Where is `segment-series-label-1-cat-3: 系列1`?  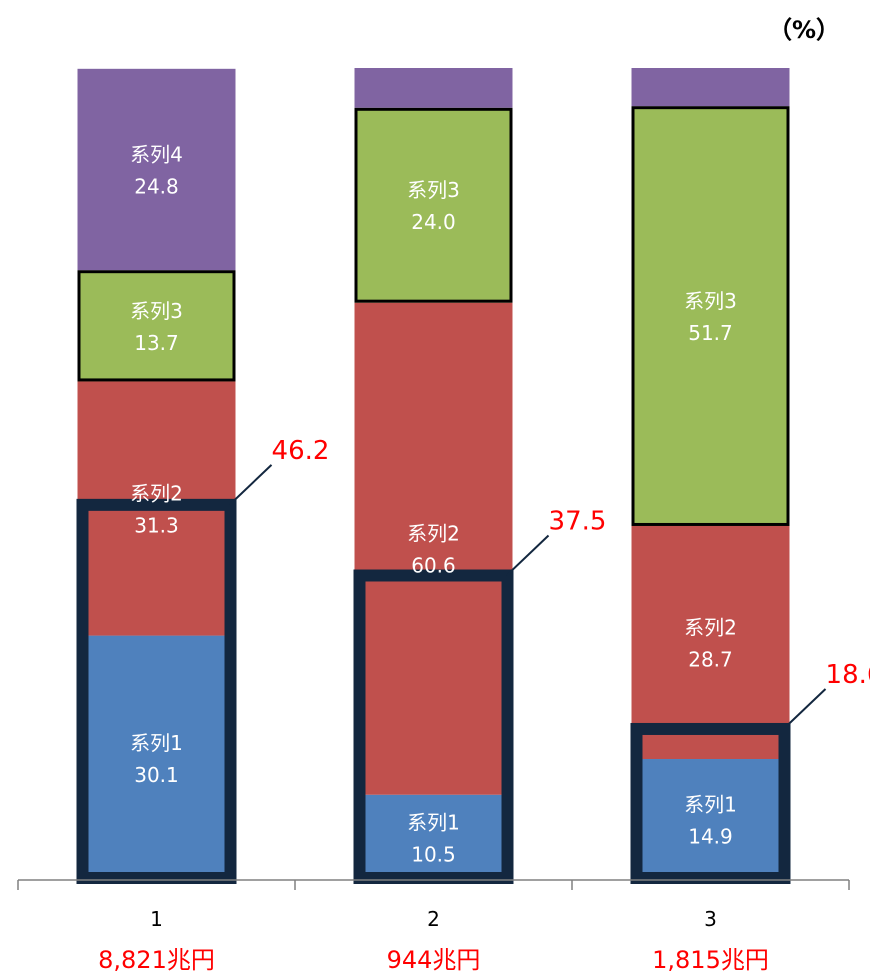 segment-series-label-1-cat-3: 系列1 is located at coordinates (710, 805).